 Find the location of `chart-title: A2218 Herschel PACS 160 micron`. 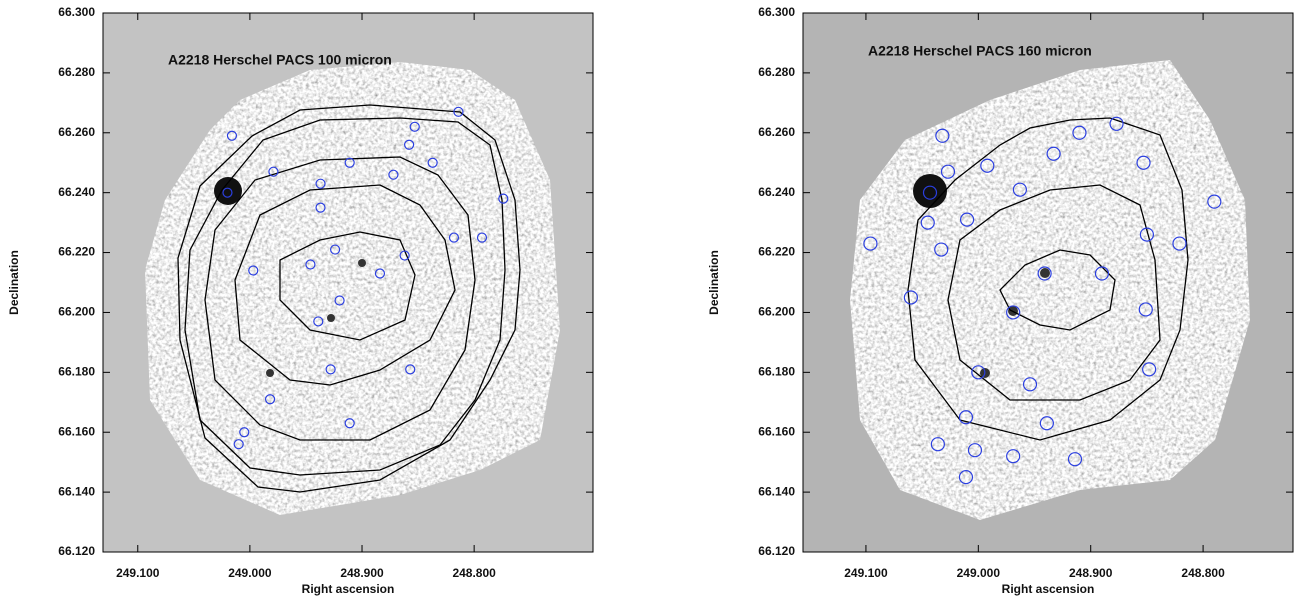

chart-title: A2218 Herschel PACS 160 micron is located at coordinates (980, 51).